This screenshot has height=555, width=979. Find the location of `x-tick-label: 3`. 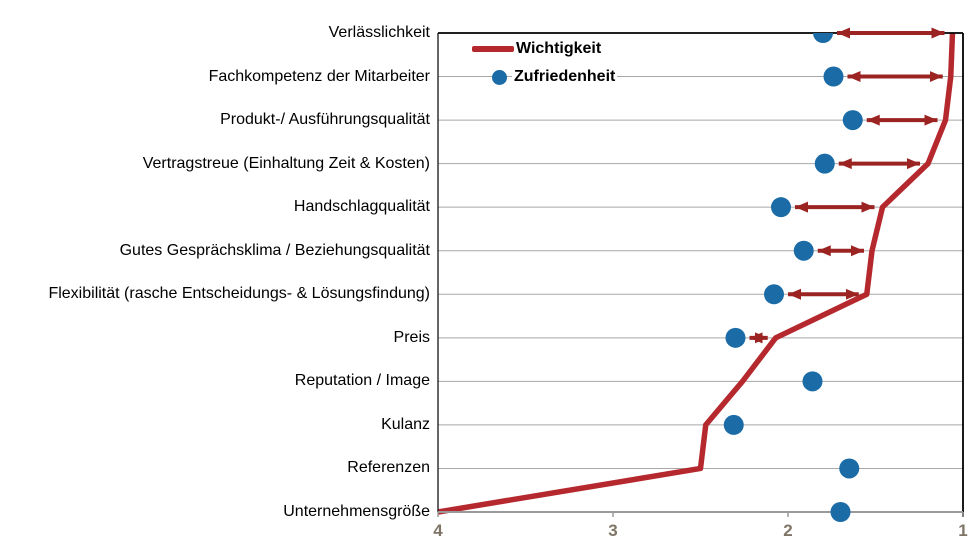

x-tick-label: 3 is located at coordinates (612, 530).